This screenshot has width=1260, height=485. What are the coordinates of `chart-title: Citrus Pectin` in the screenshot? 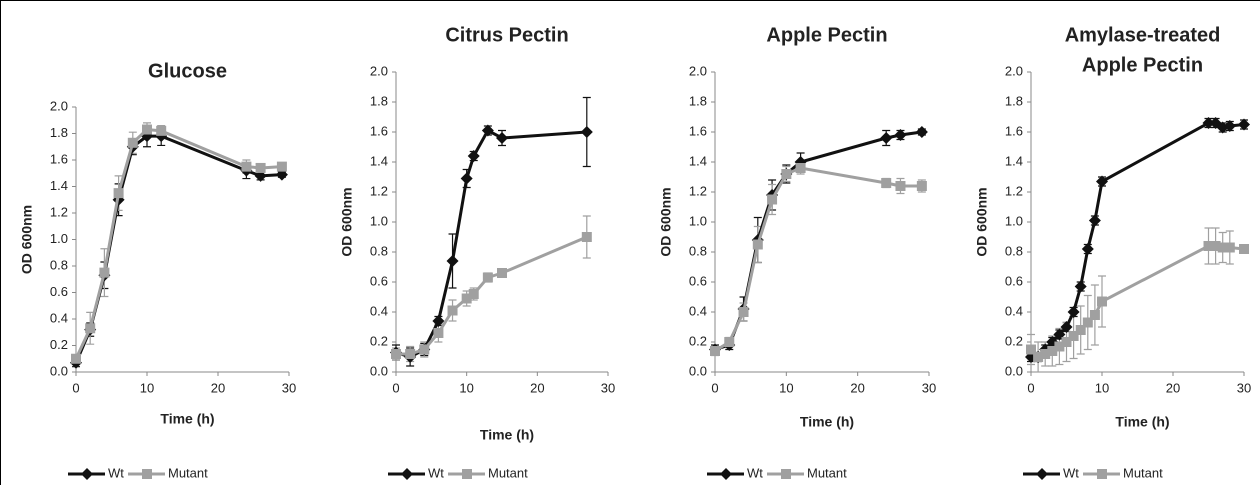 It's located at (506, 35).